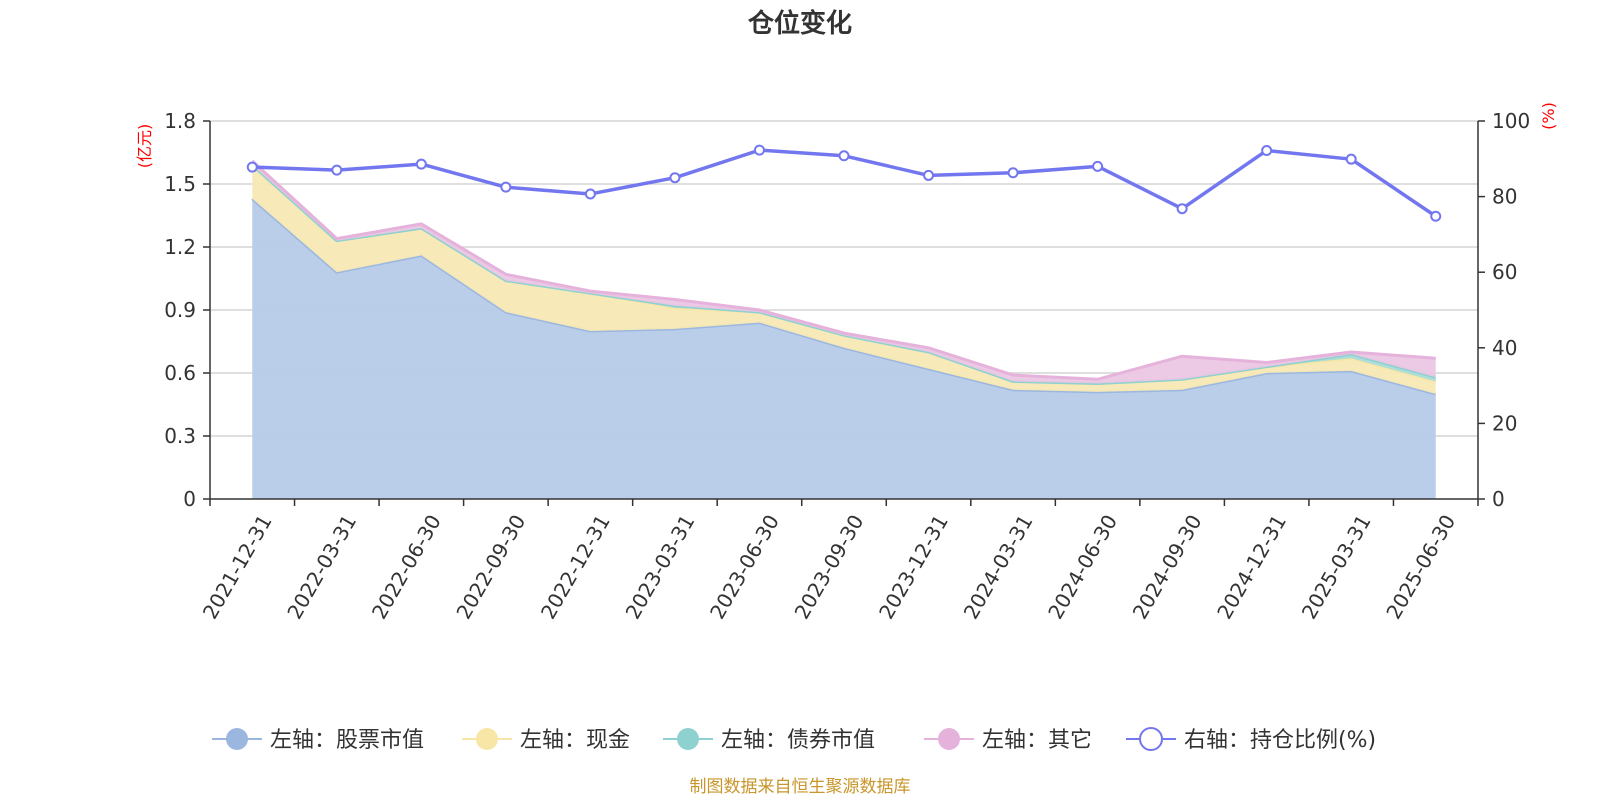 This screenshot has height=800, width=1600. I want to click on x-axis-tick-label: 2024-06-30, so click(1082, 567).